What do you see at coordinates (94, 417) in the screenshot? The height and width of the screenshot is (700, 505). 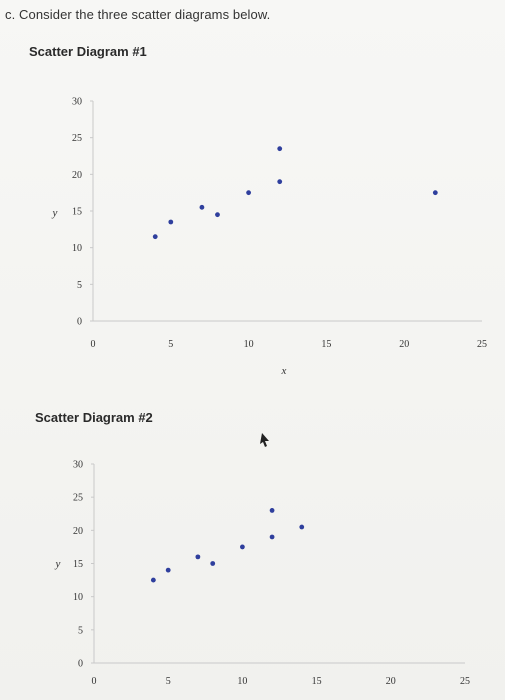 I see `chart-2-title: Scatter Diagram #2` at bounding box center [94, 417].